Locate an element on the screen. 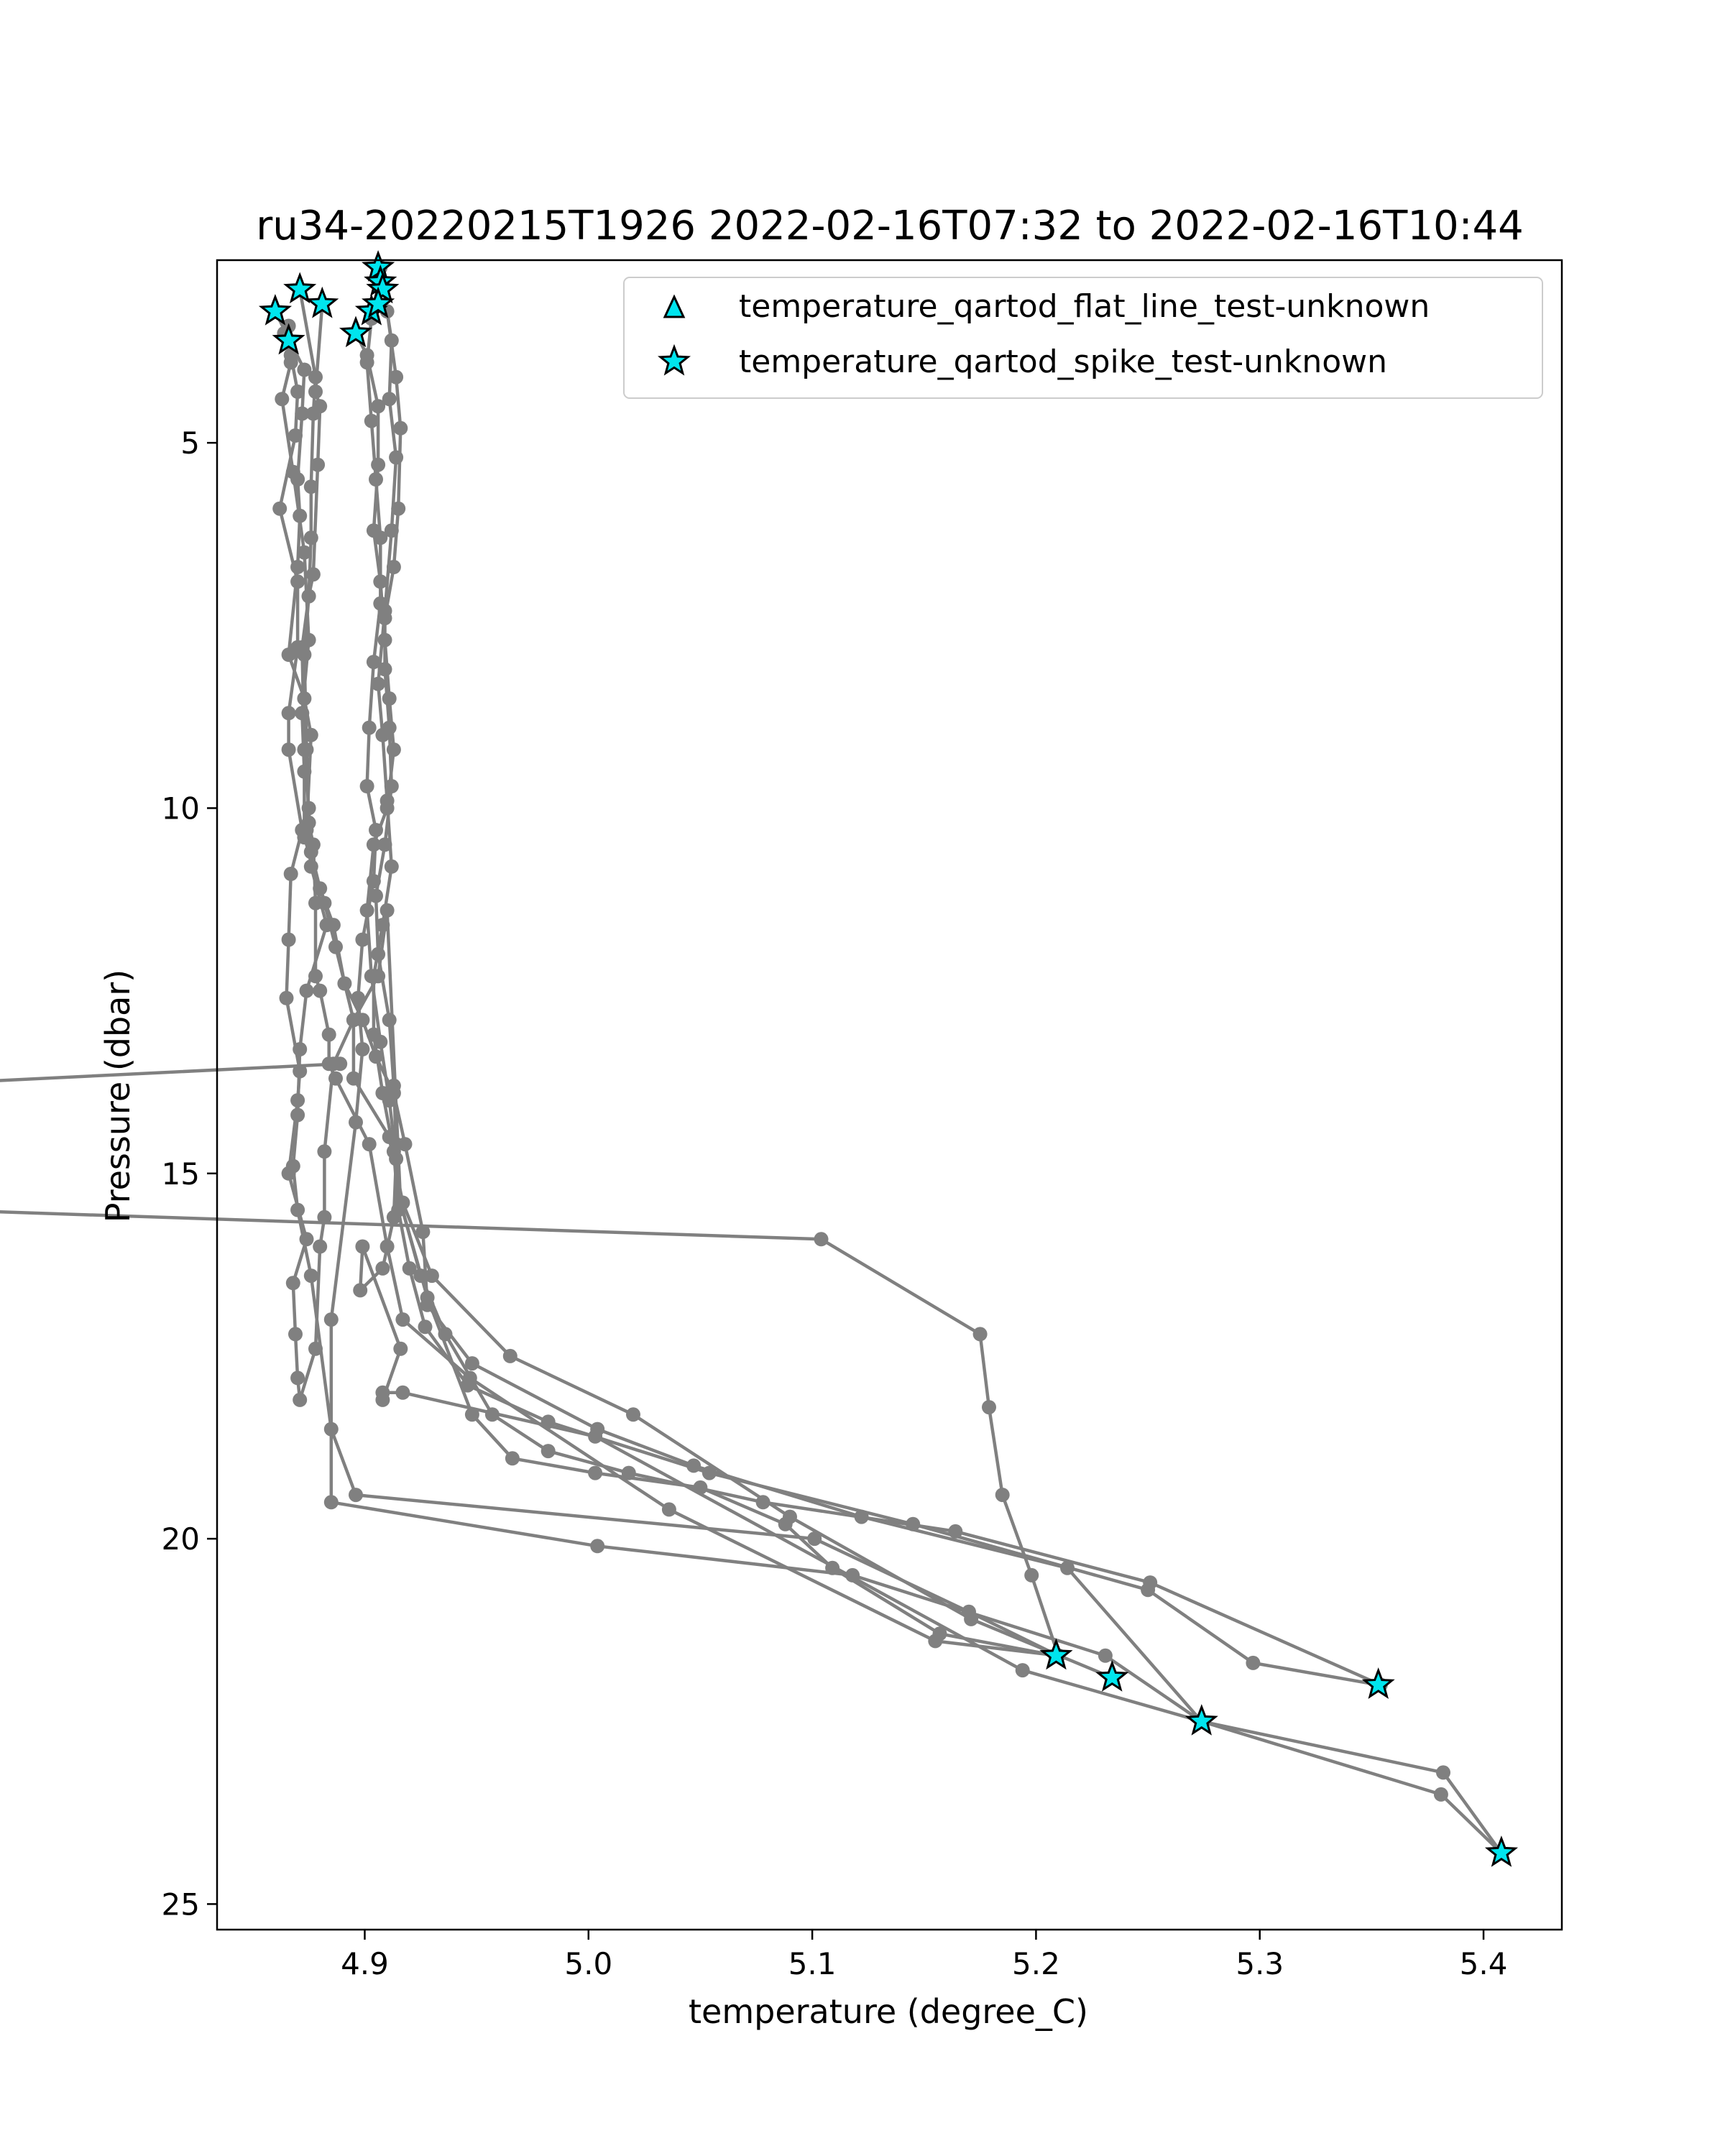 The width and height of the screenshot is (1725, 2156). x-tick-label: 4.9 is located at coordinates (365, 1964).